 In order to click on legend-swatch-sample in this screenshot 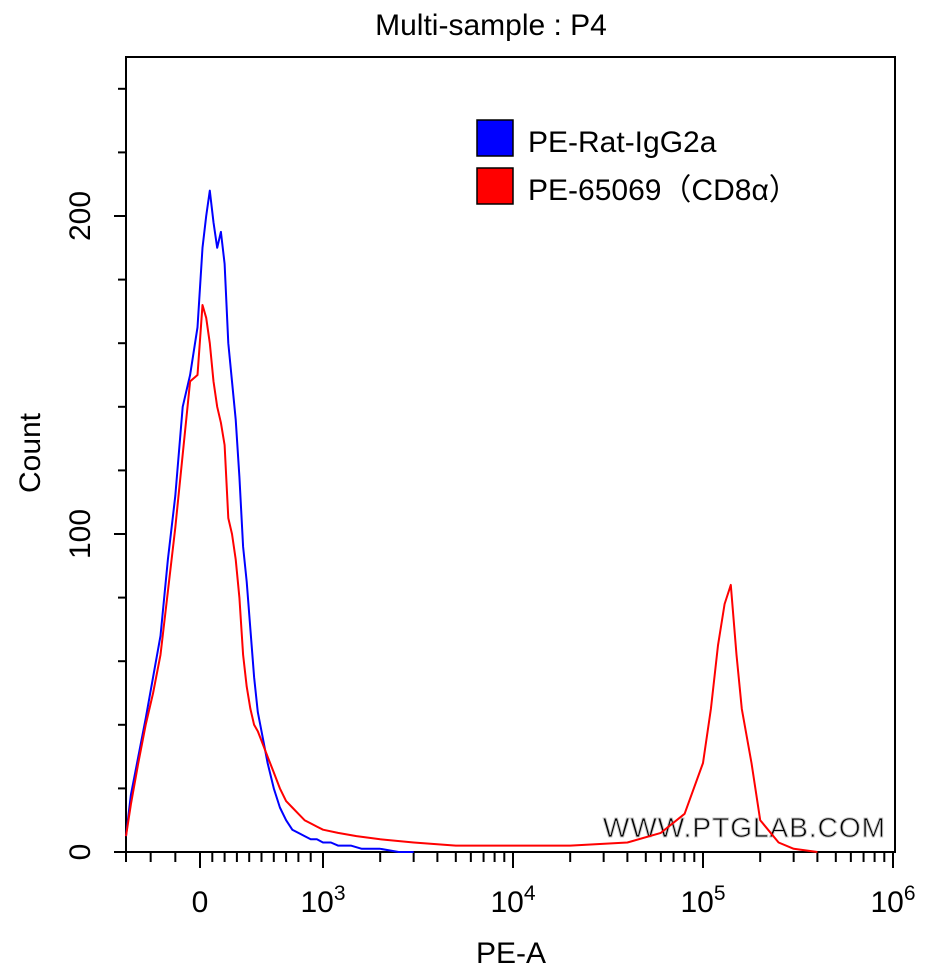, I will do `click(495, 186)`.